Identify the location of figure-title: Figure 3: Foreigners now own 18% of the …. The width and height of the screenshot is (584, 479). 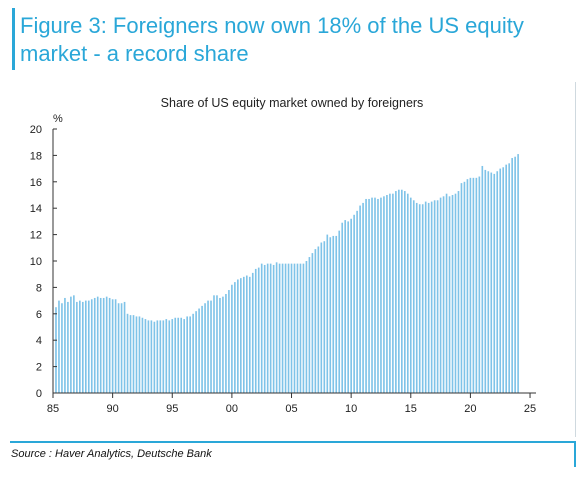
(272, 39).